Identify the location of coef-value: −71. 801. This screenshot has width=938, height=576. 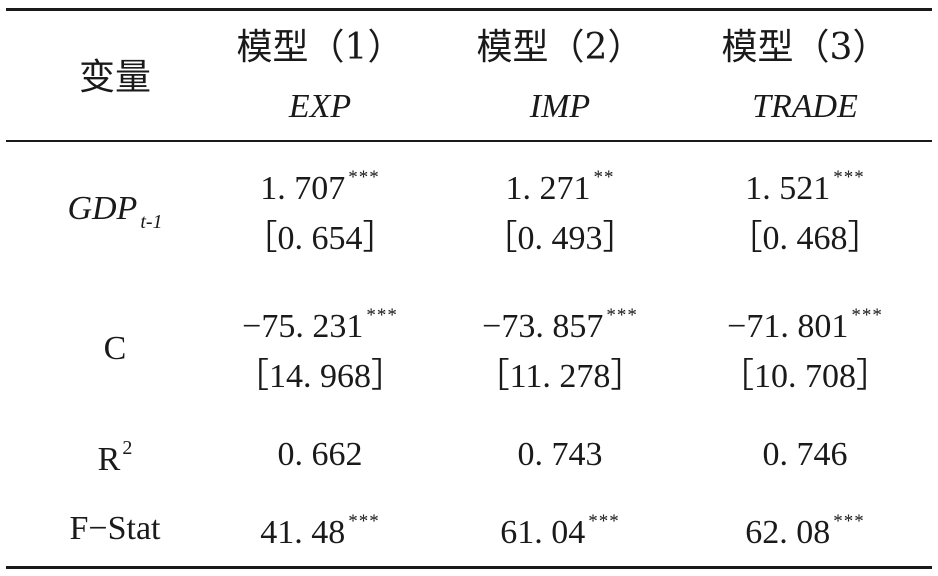
(788, 327).